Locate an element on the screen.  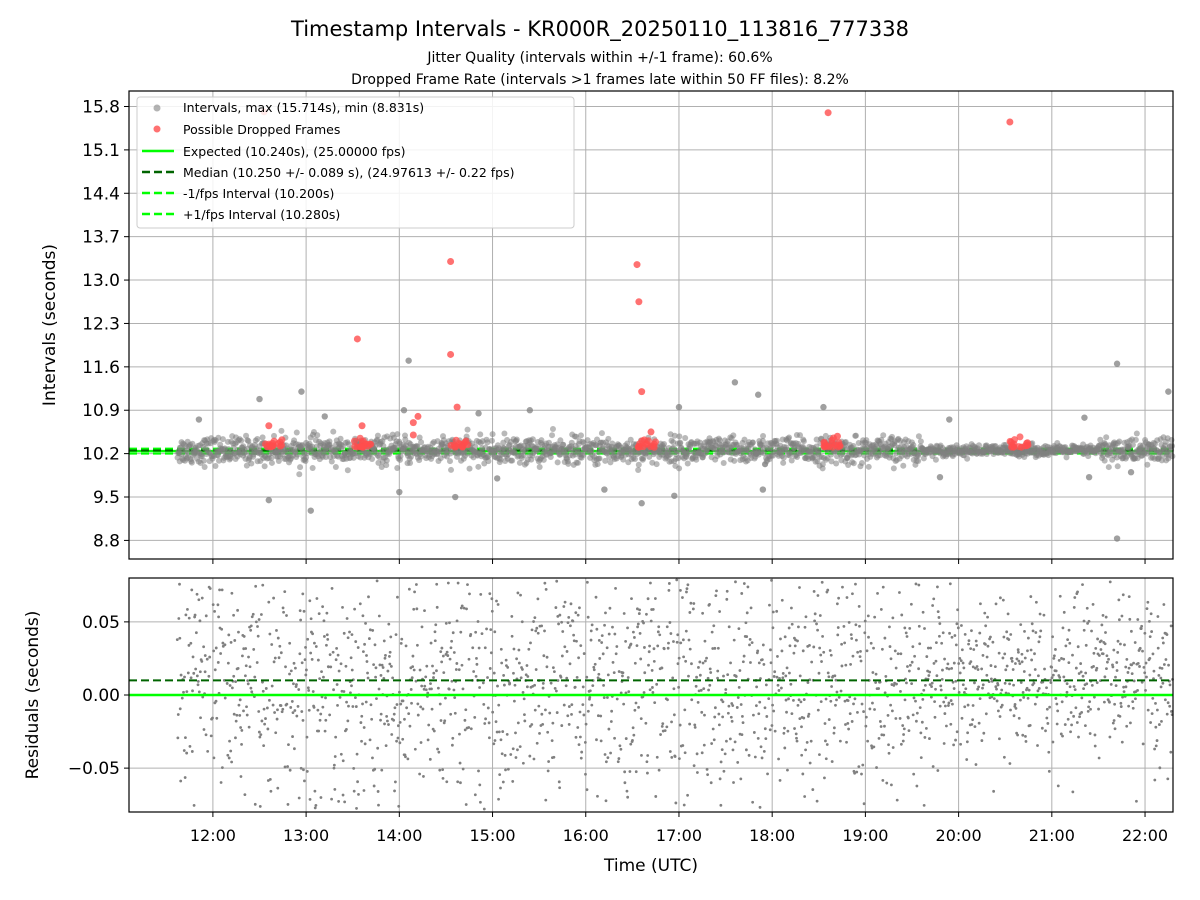
dropped-frame-point is located at coordinates (1028, 445).